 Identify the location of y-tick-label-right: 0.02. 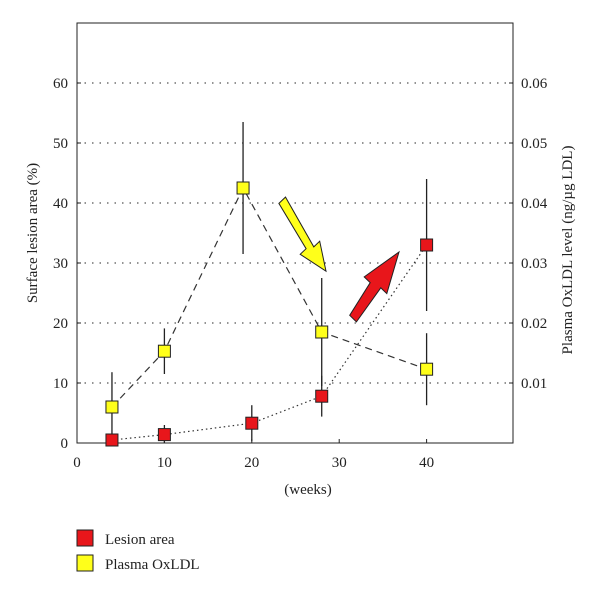
(534, 324).